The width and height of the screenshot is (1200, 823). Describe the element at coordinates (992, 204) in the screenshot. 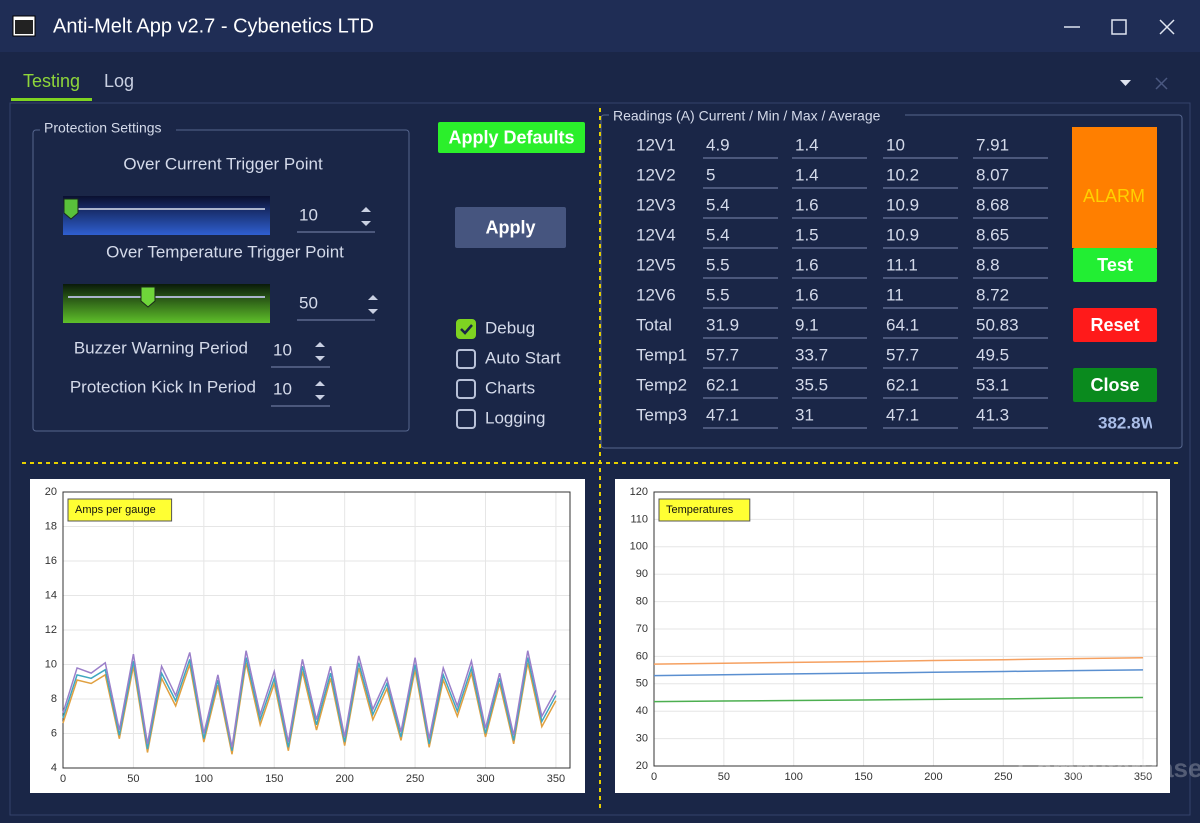

I see `reading-value: 8.68` at that location.